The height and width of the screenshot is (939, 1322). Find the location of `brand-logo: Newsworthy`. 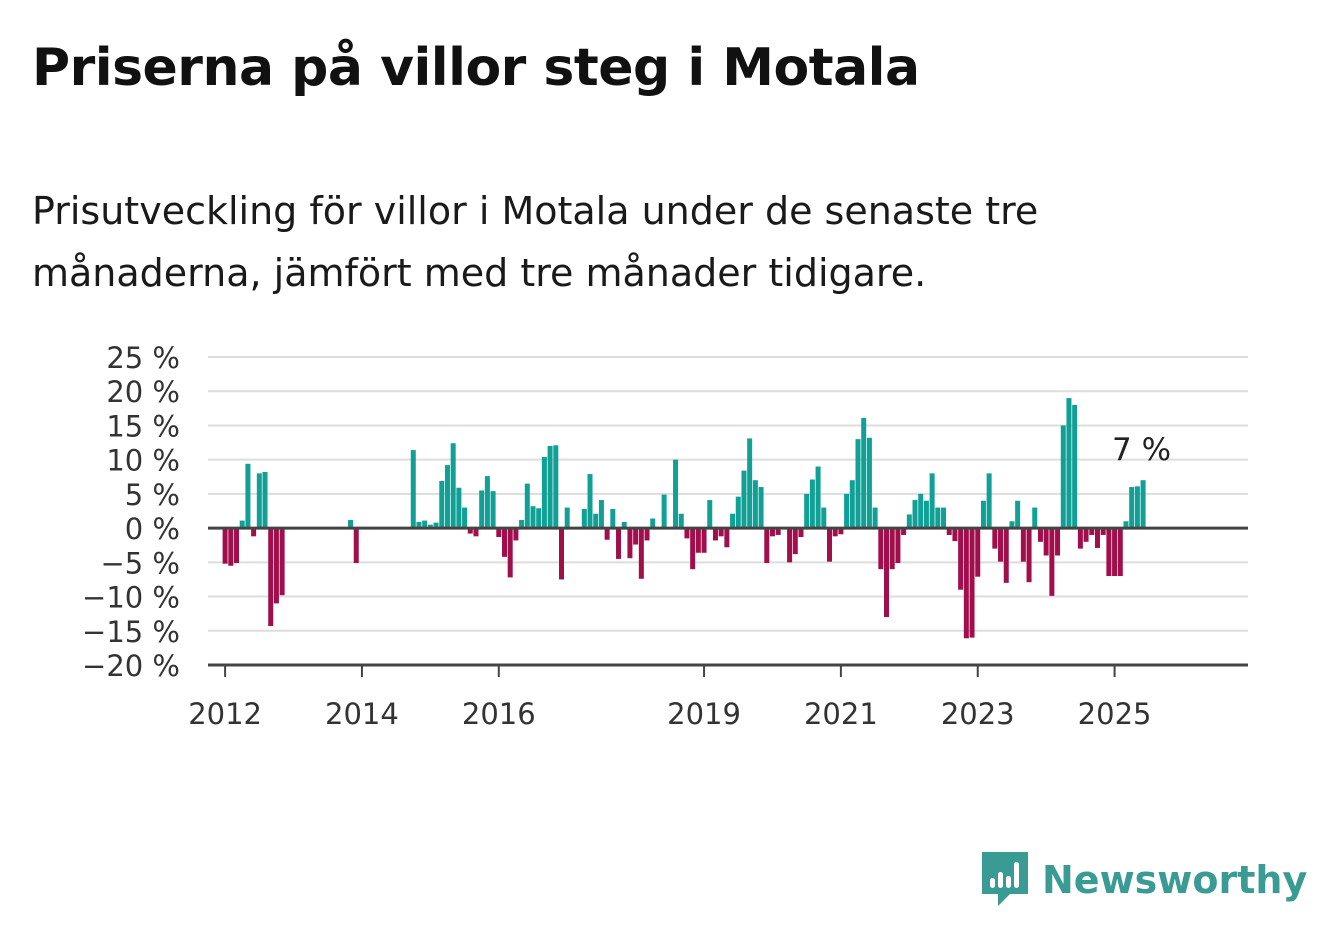

brand-logo: Newsworthy is located at coordinates (1143, 880).